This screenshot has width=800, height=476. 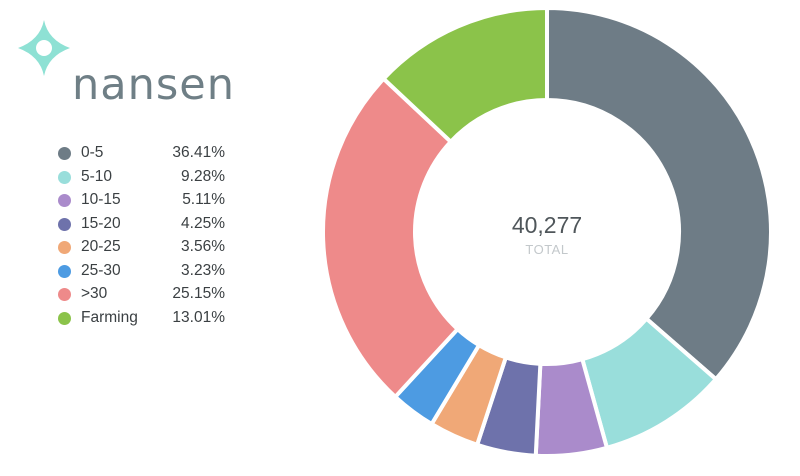 I want to click on legend-label: 15-20, so click(x=101, y=223).